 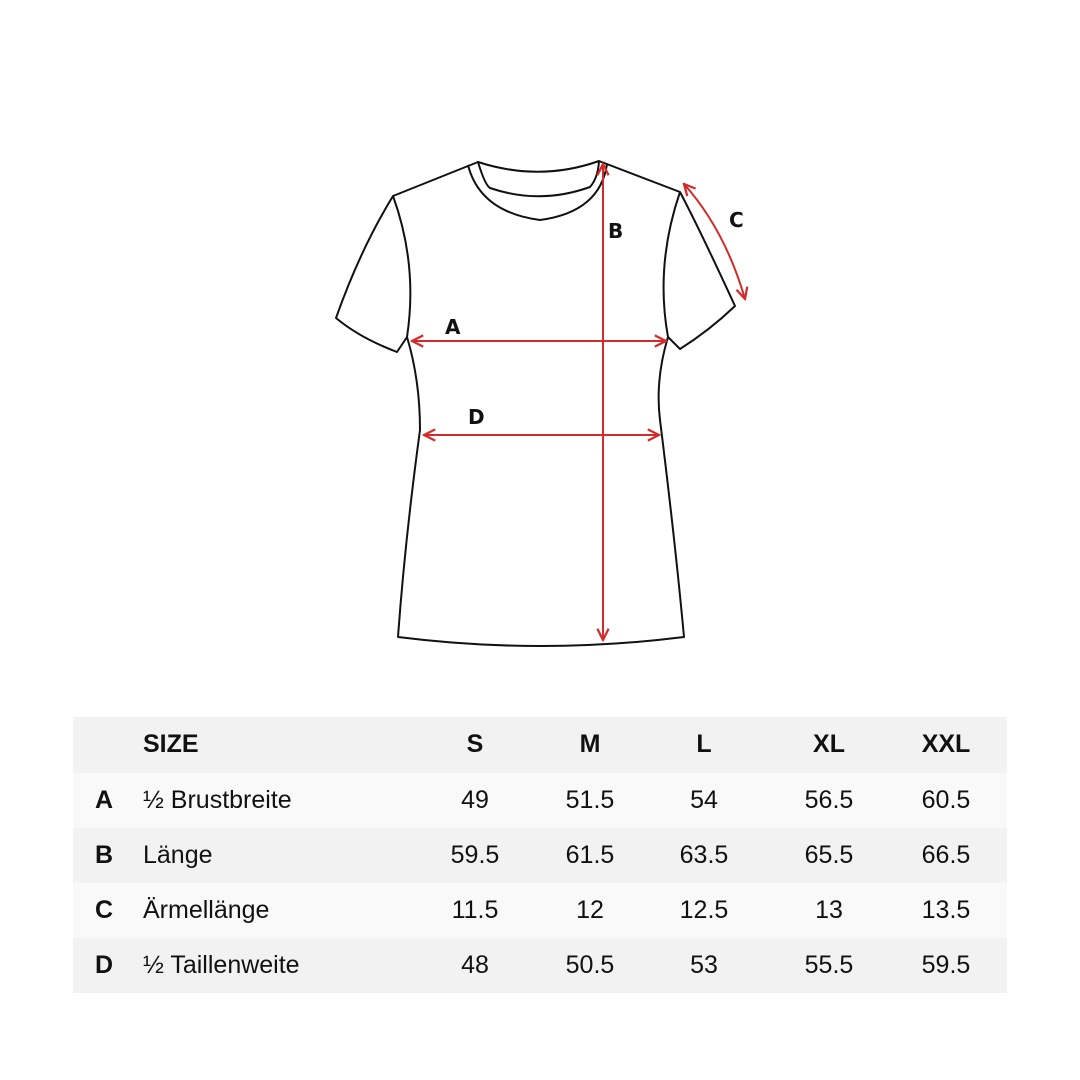 What do you see at coordinates (829, 800) in the screenshot?
I see `table-cell: 56.5` at bounding box center [829, 800].